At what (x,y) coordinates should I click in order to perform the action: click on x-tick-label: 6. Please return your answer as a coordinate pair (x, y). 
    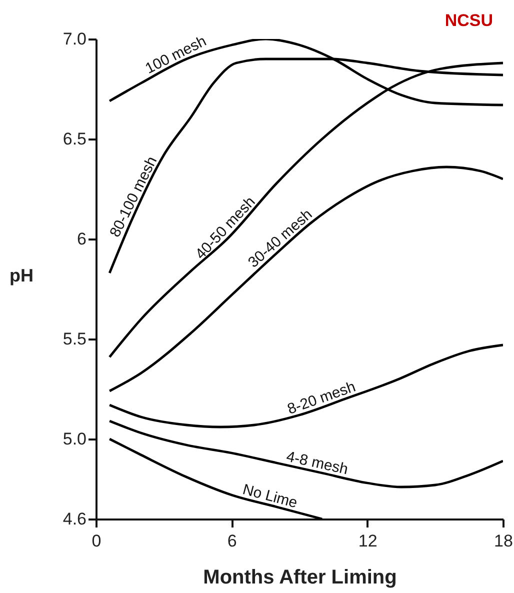
    Looking at the image, I should click on (232, 541).